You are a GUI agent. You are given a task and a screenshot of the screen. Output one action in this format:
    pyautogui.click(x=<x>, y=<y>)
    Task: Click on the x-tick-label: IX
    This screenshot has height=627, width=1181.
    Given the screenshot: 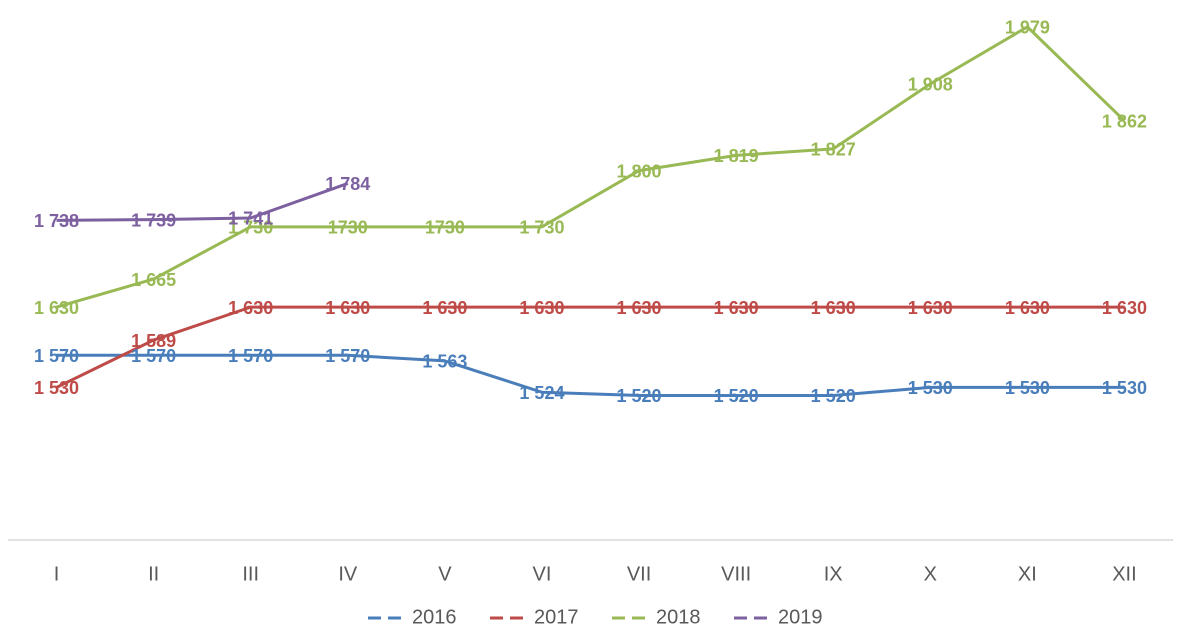 What is the action you would take?
    pyautogui.click(x=833, y=574)
    